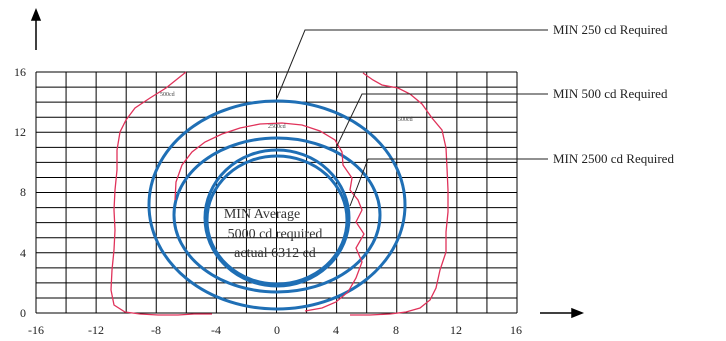 This screenshot has width=726, height=341. I want to click on circle-2500cd, so click(277, 218).